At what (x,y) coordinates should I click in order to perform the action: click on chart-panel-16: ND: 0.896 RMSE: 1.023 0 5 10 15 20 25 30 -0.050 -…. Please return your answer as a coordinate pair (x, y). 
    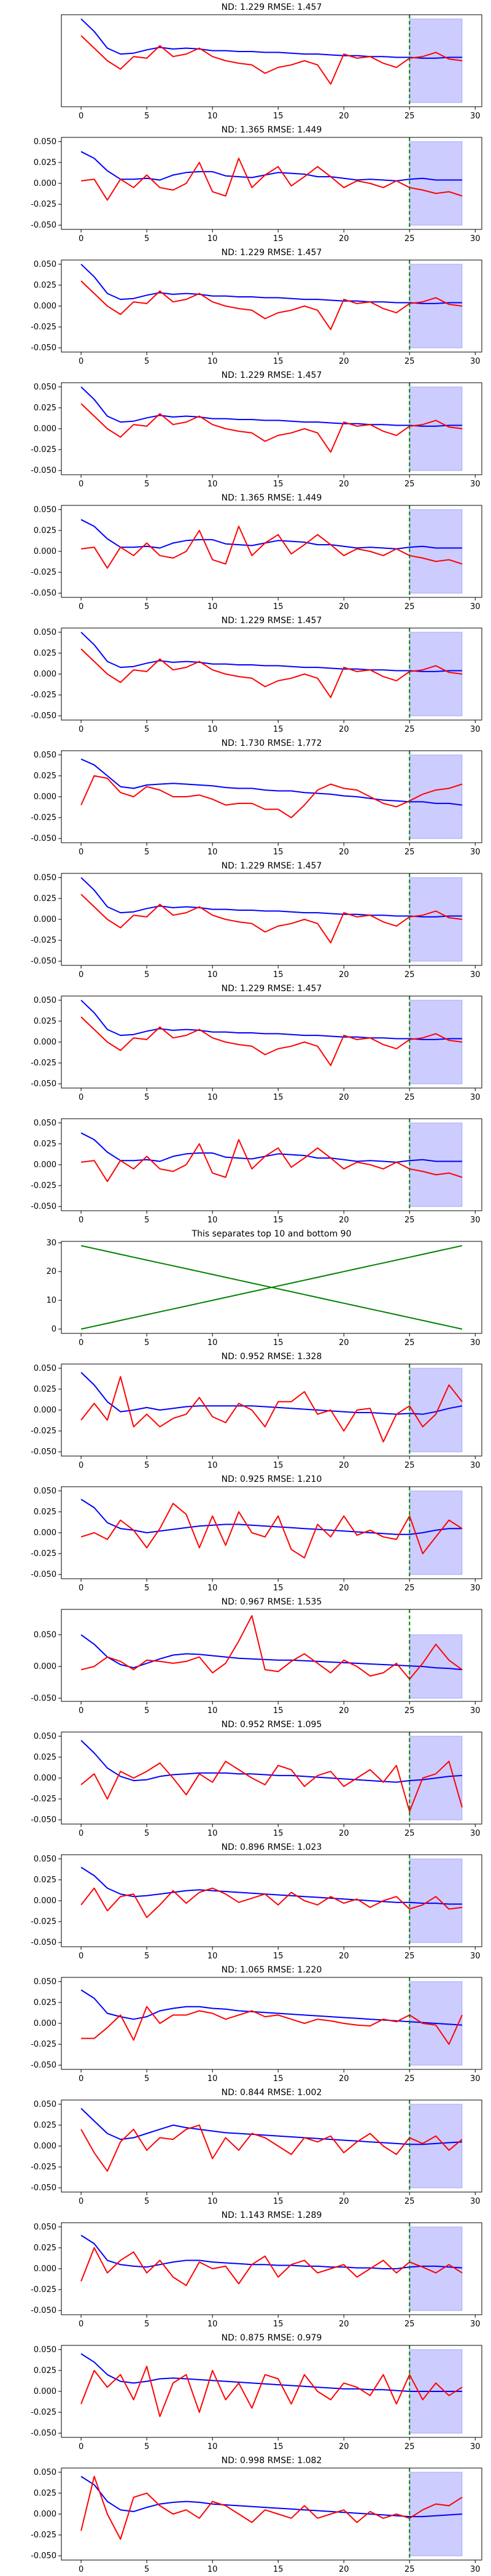
    Looking at the image, I should click on (256, 1901).